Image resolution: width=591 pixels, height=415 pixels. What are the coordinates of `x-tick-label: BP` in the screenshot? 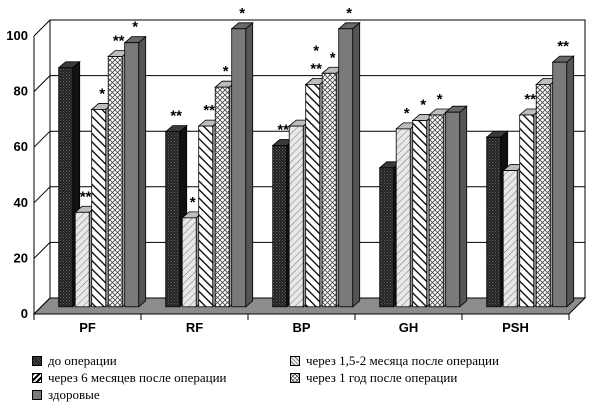 It's located at (301, 327).